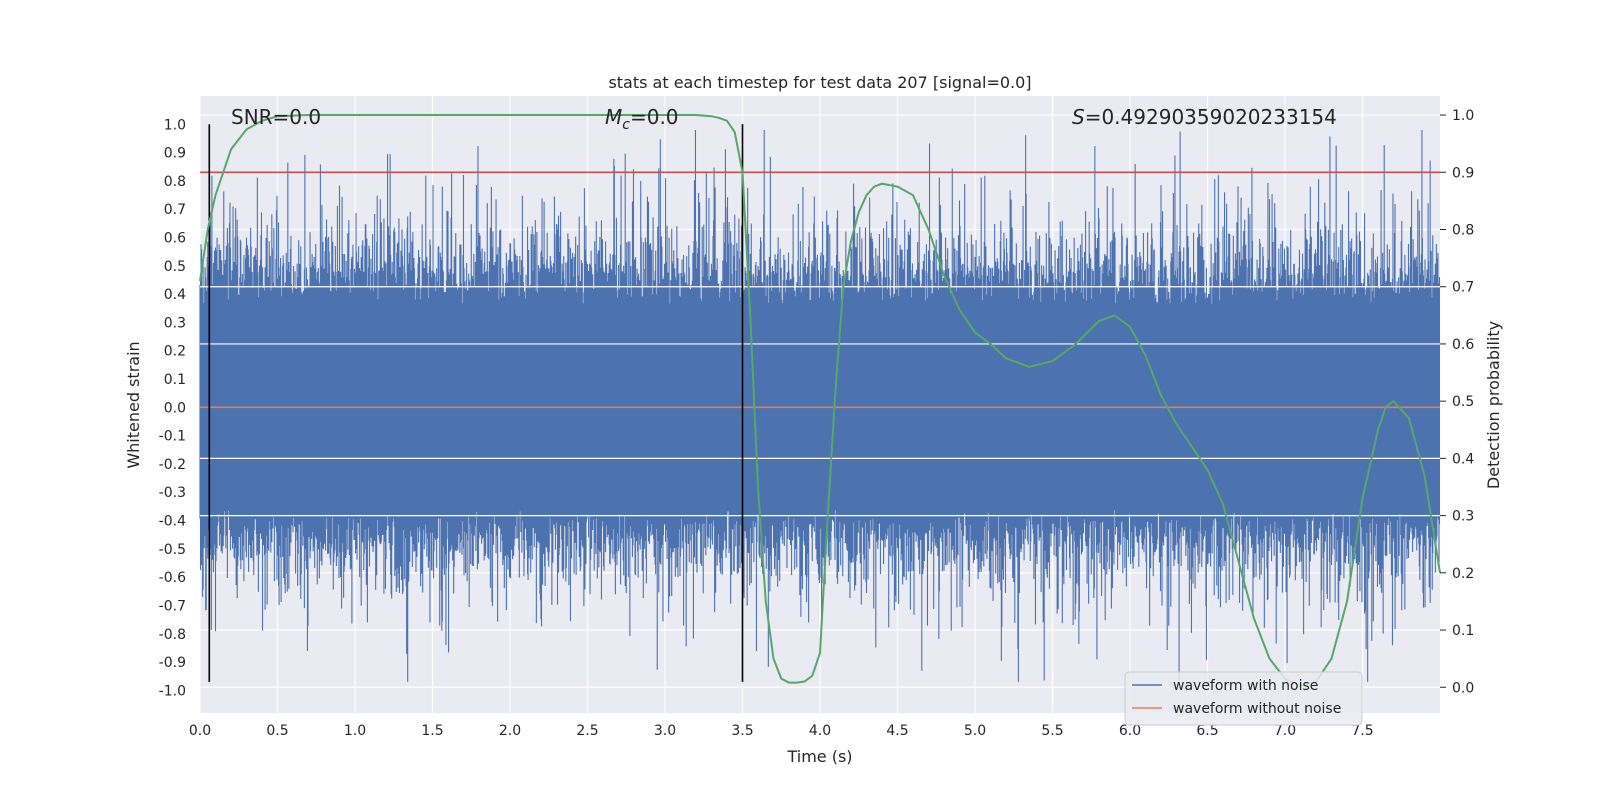  Describe the element at coordinates (665, 731) in the screenshot. I see `x-tick-label: 3.0` at that location.